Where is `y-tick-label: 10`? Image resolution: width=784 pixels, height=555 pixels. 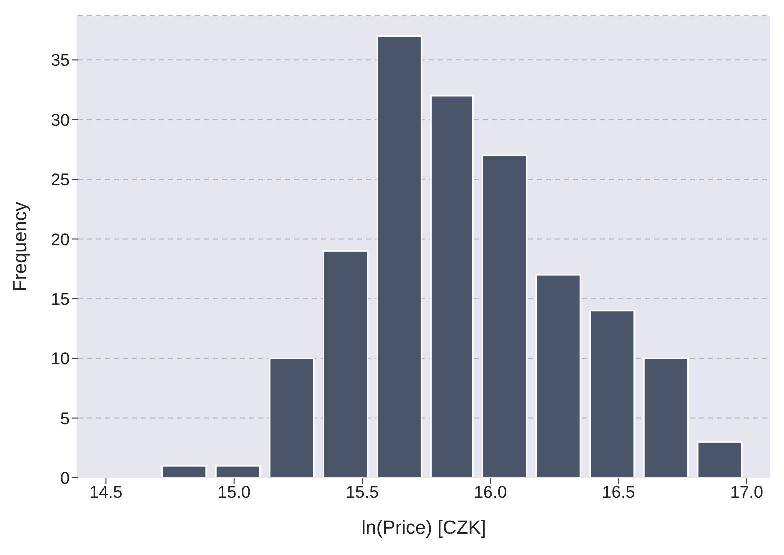
y-tick-label: 10 is located at coordinates (60, 359).